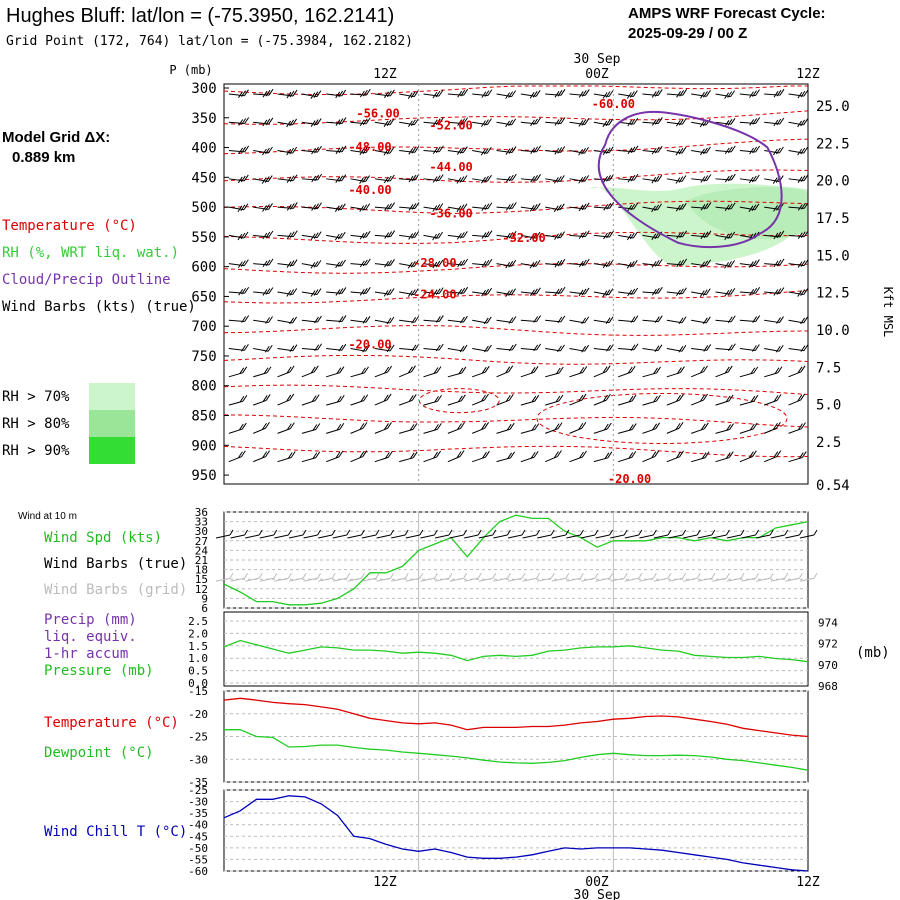 The height and width of the screenshot is (900, 900). Describe the element at coordinates (434, 295) in the screenshot. I see `temperature-contour-label: -24.00` at that location.